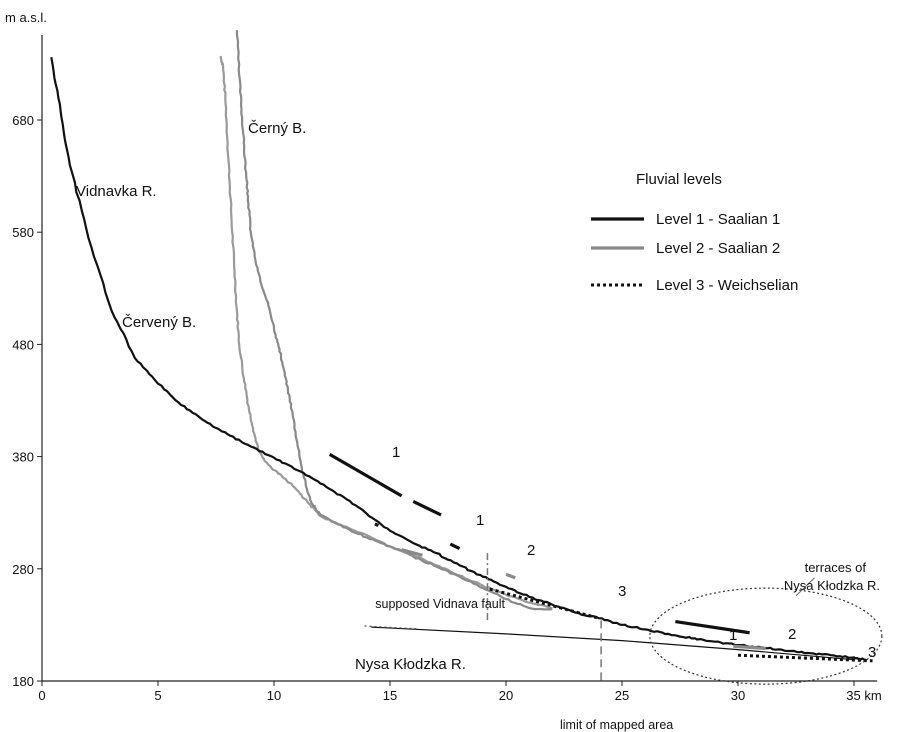 Image resolution: width=917 pixels, height=732 pixels. What do you see at coordinates (116, 191) in the screenshot?
I see `river-label-vidnavka: Vidnavka R.` at bounding box center [116, 191].